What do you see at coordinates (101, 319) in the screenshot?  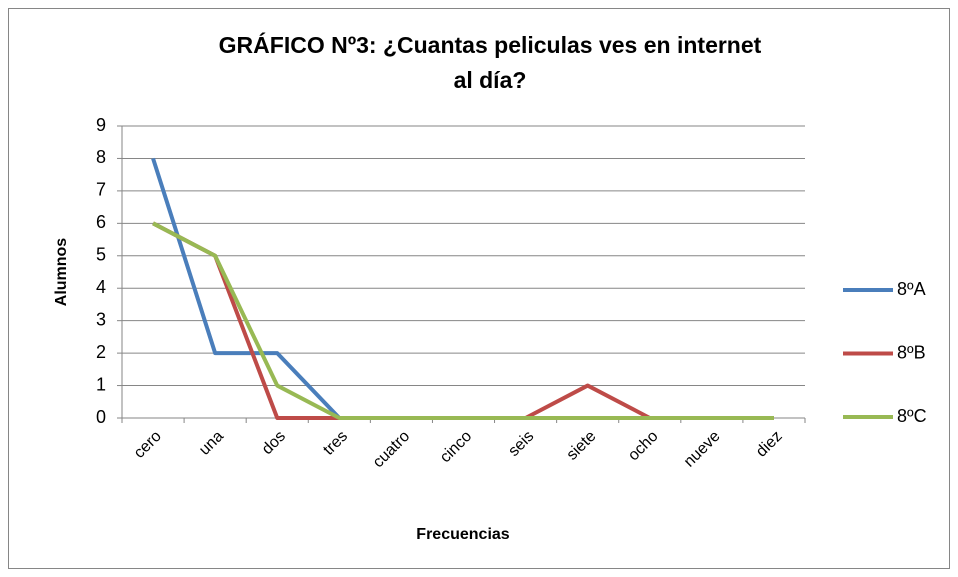 I see `y-tick-label: 3` at bounding box center [101, 319].